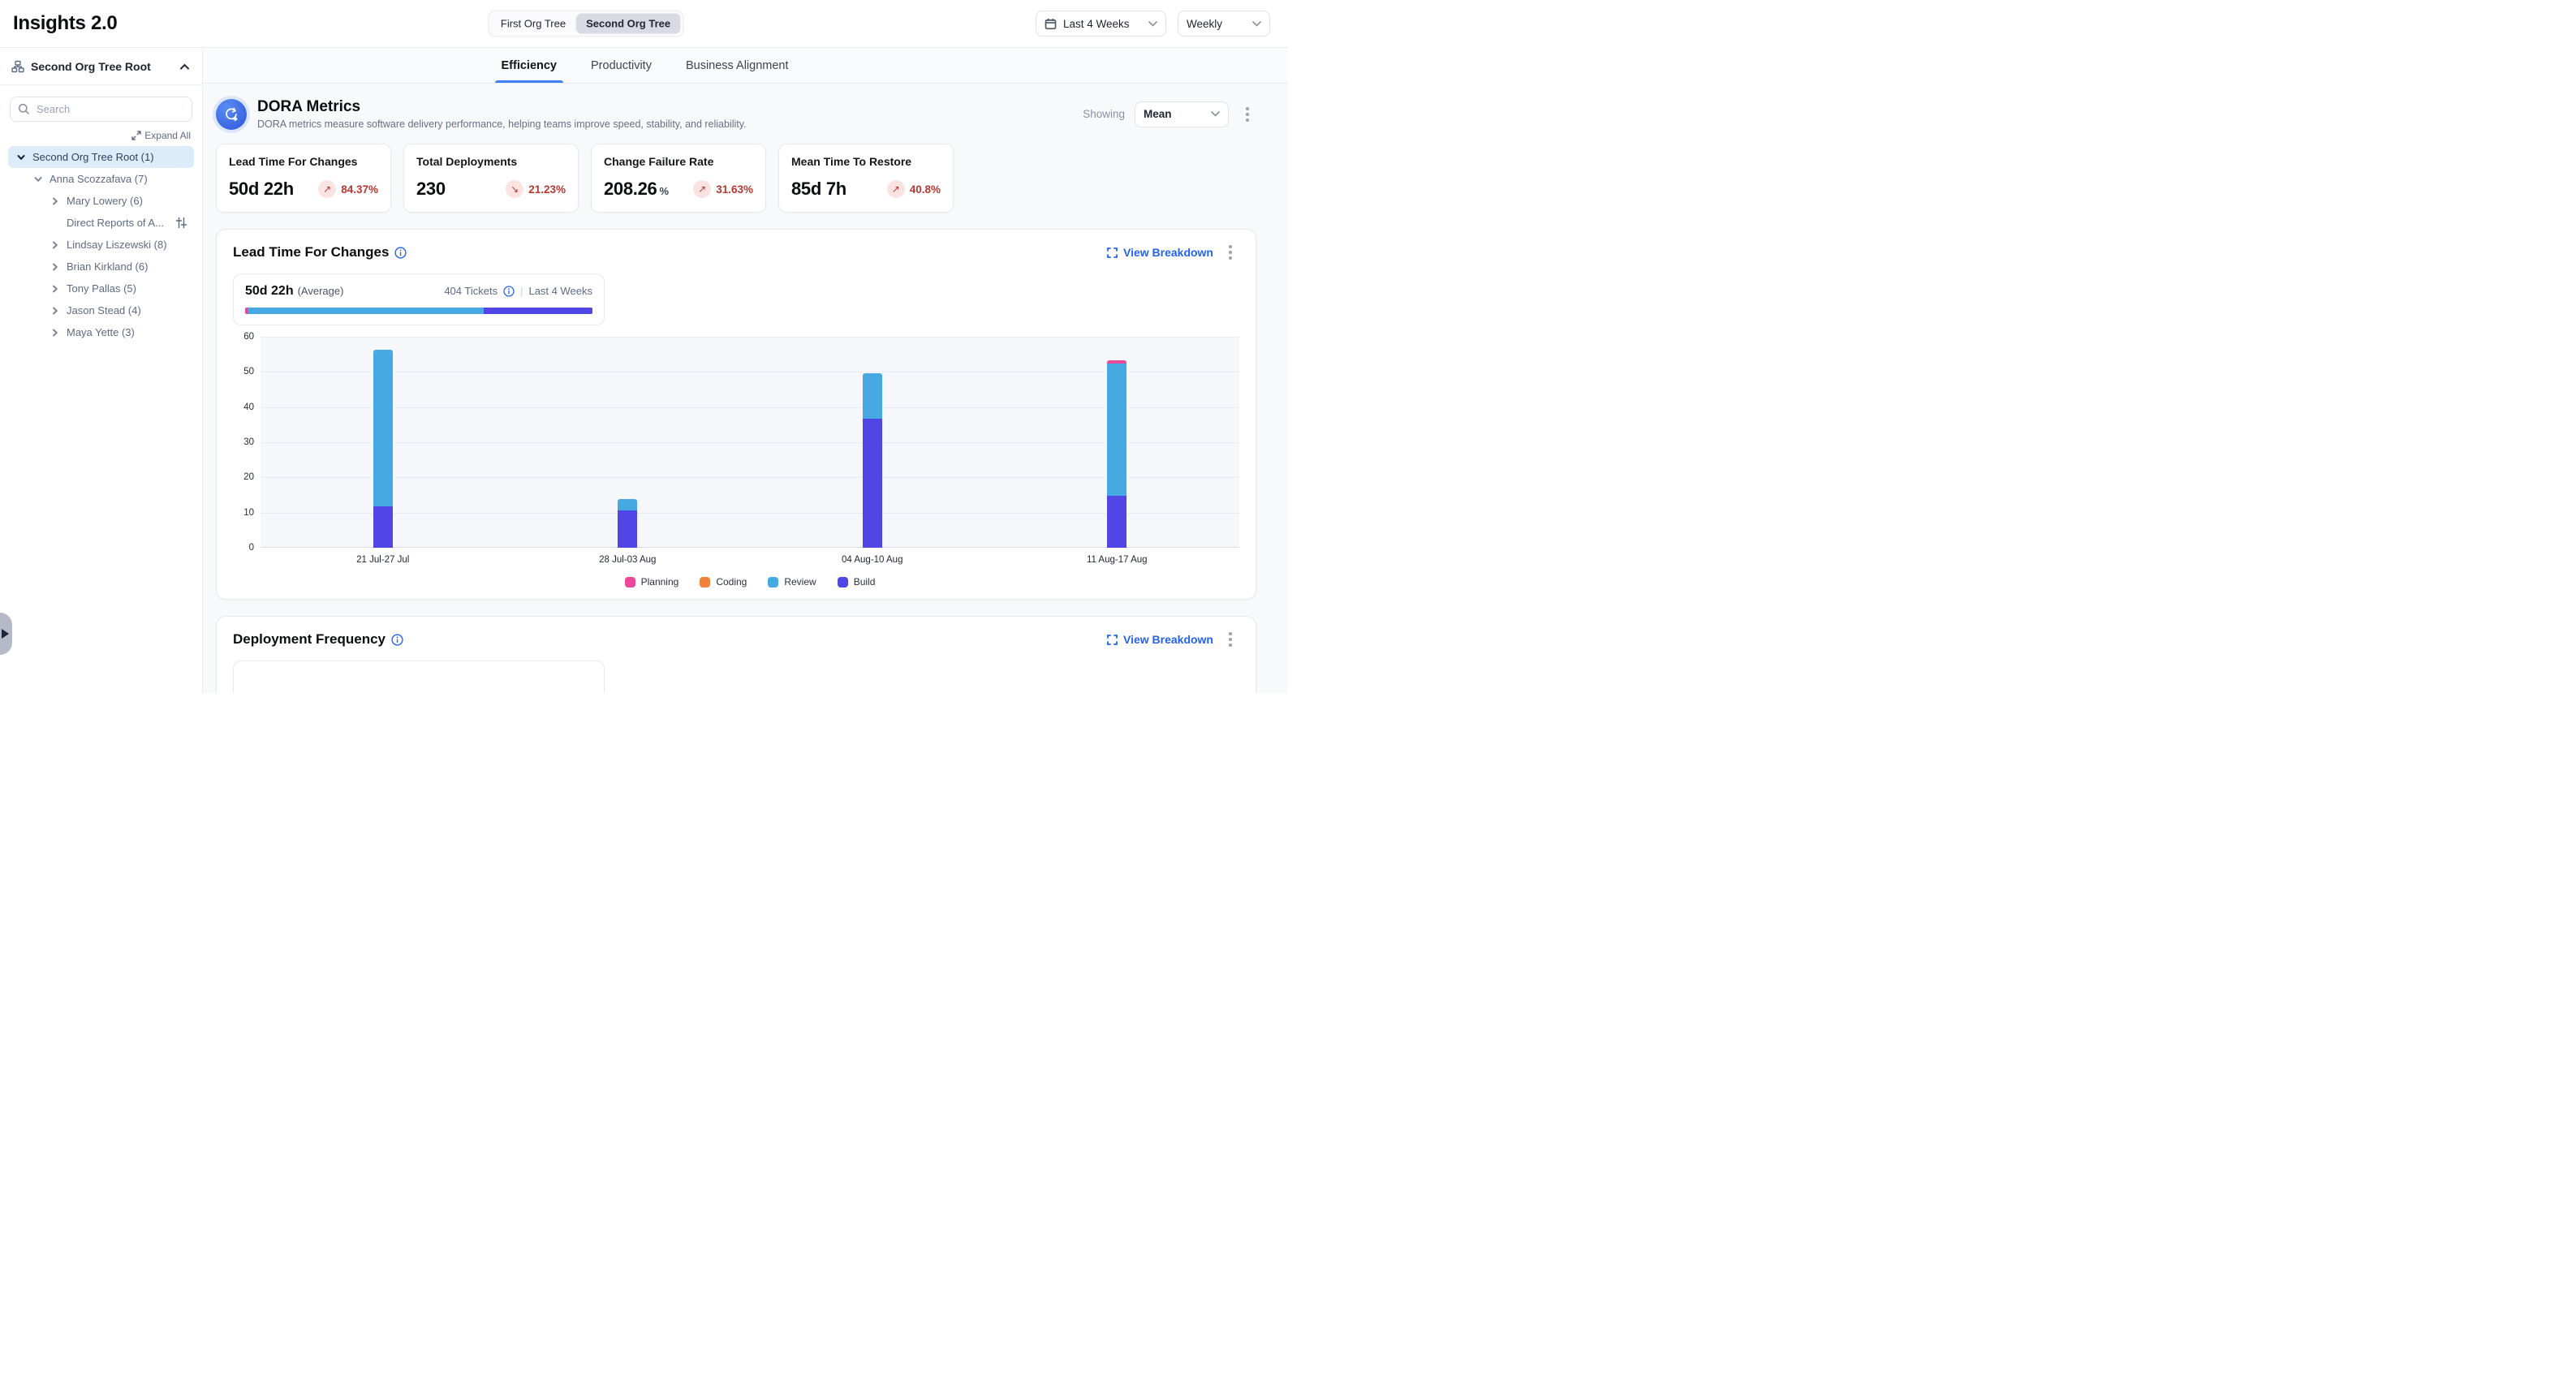  Describe the element at coordinates (724, 582) in the screenshot. I see `legend-item-coding: Coding` at that location.